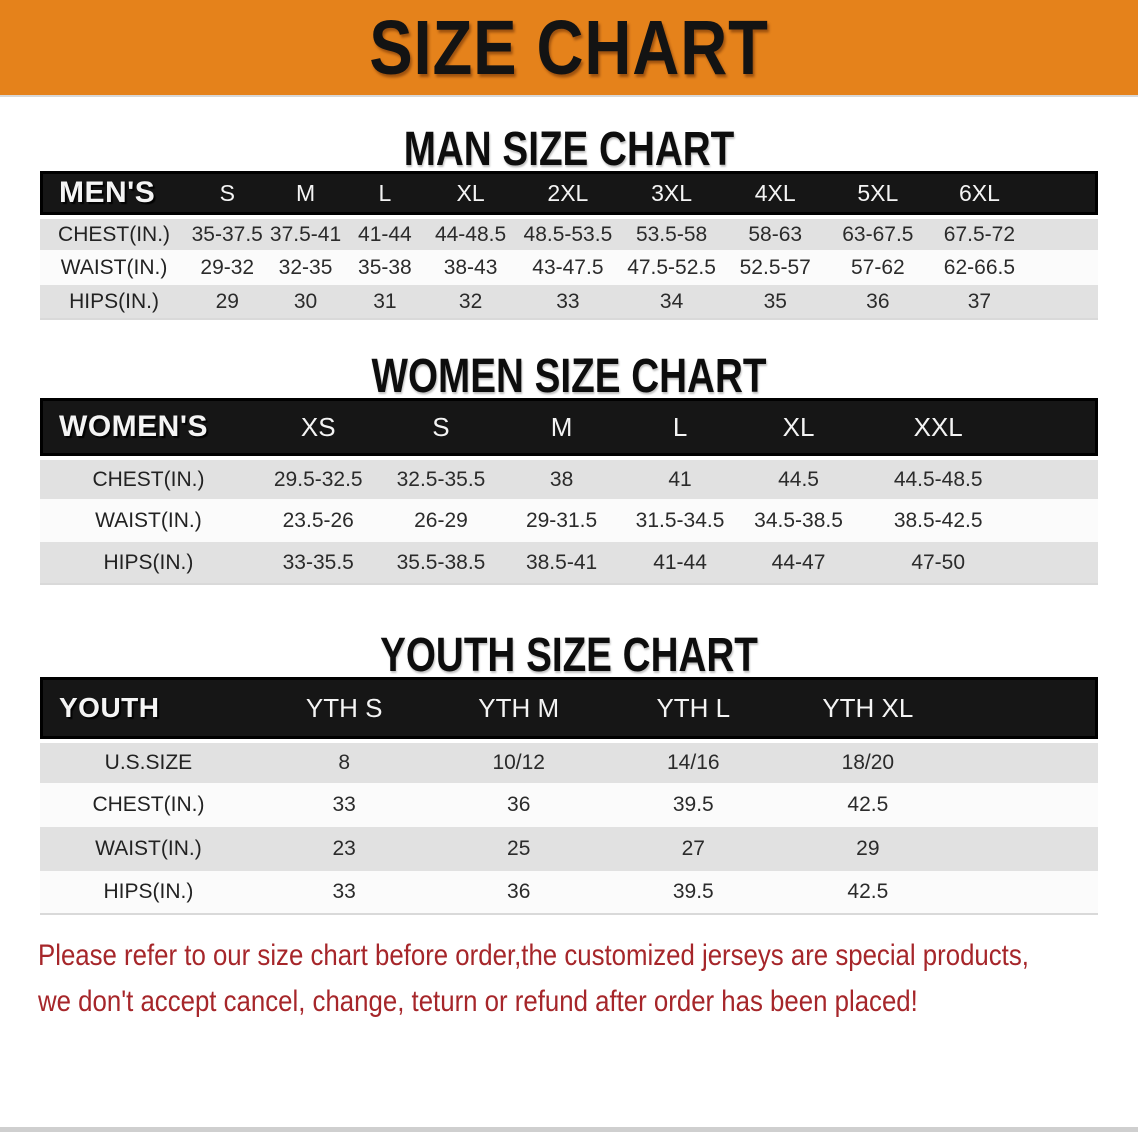 The width and height of the screenshot is (1138, 1132). What do you see at coordinates (569, 1129) in the screenshot?
I see `page-bottom-edge` at bounding box center [569, 1129].